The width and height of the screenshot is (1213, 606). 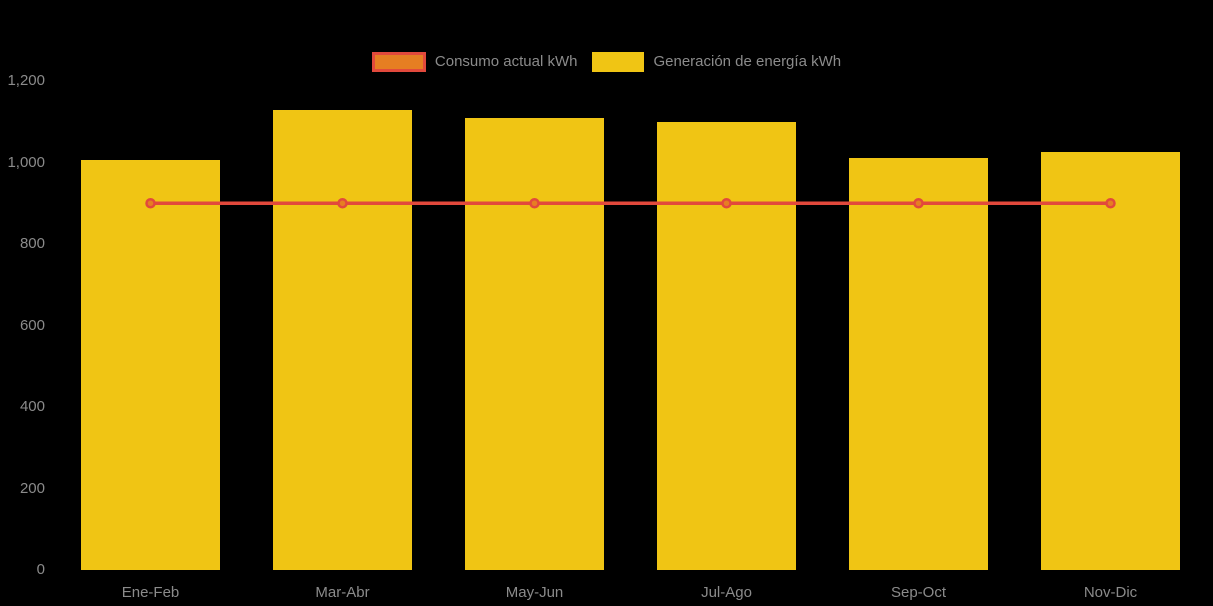 I want to click on x-axis-category-label: May-Jun, so click(x=534, y=592).